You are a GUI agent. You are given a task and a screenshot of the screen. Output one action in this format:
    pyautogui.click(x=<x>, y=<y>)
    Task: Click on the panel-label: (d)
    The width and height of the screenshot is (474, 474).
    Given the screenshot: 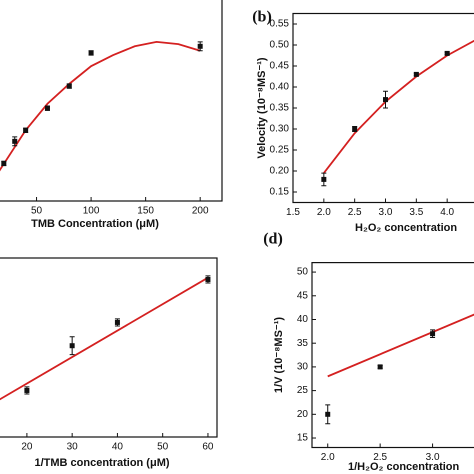 What is the action you would take?
    pyautogui.click(x=273, y=239)
    